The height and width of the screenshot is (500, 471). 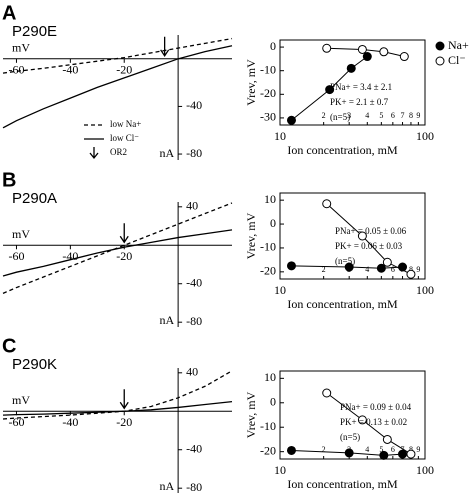 What do you see at coordinates (458, 45) in the screenshot?
I see `legend-label: Na+` at bounding box center [458, 45].